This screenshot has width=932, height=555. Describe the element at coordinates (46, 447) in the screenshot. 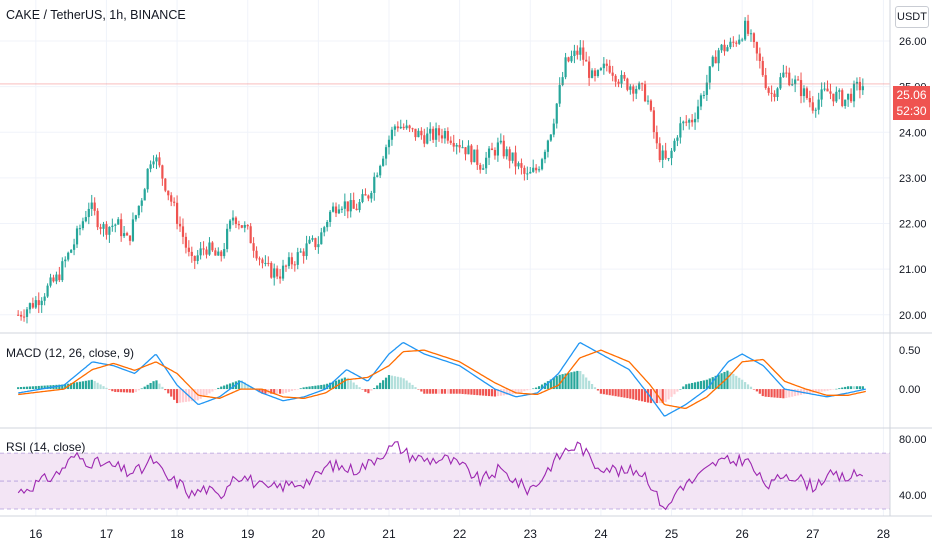

I see `rsi-label: RSI (14, close)` at that location.